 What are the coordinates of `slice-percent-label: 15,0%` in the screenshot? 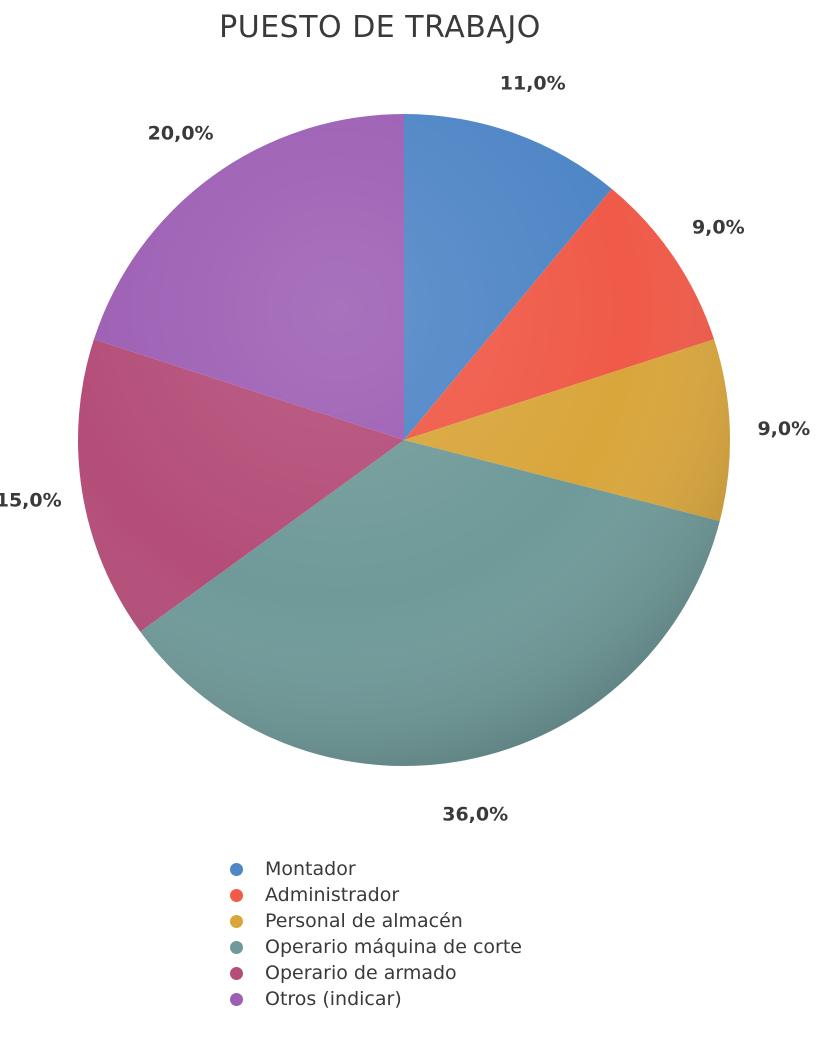 It's located at (31, 500).